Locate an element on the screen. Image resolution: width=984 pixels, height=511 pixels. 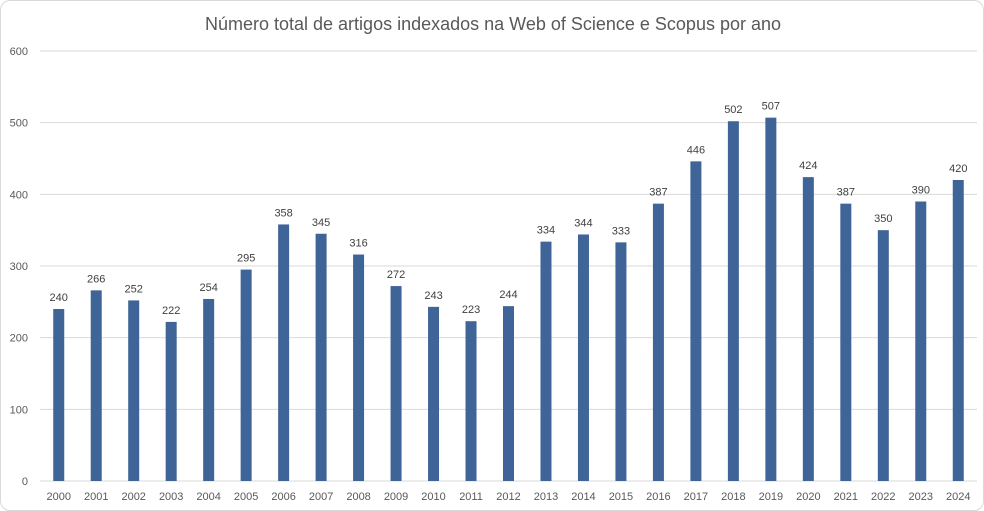
data-label-2021: 387 is located at coordinates (846, 193).